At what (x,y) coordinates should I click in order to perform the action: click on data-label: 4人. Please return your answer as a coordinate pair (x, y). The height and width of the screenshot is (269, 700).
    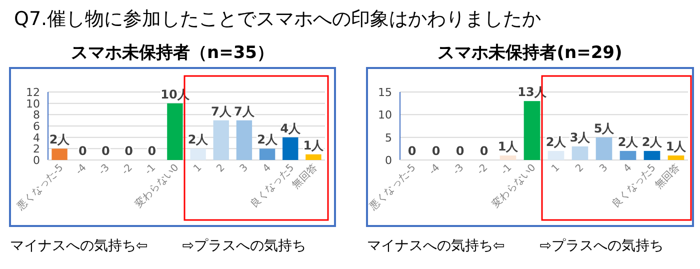
    Looking at the image, I should click on (291, 128).